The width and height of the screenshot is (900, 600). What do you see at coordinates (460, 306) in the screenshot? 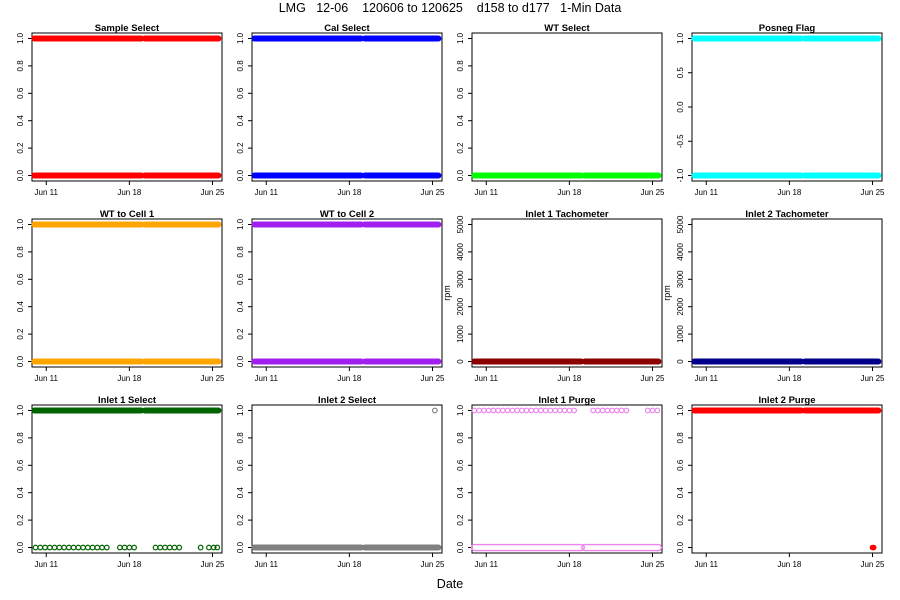
I see `y-tick-label: 2000` at bounding box center [460, 306].